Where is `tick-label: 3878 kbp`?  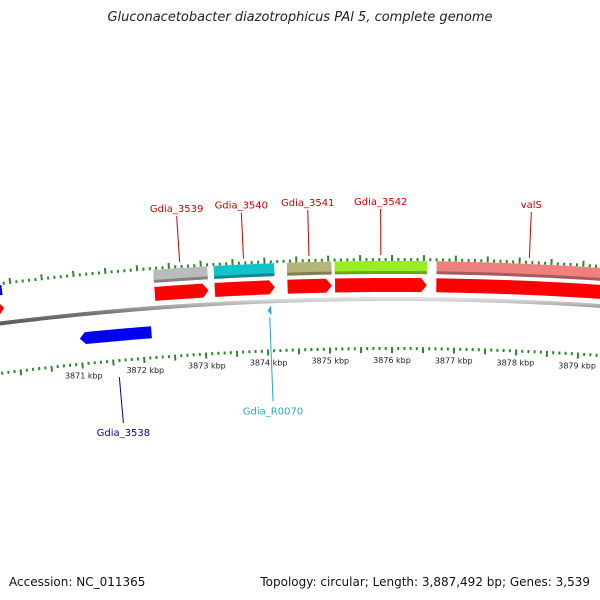 tick-label: 3878 kbp is located at coordinates (516, 363).